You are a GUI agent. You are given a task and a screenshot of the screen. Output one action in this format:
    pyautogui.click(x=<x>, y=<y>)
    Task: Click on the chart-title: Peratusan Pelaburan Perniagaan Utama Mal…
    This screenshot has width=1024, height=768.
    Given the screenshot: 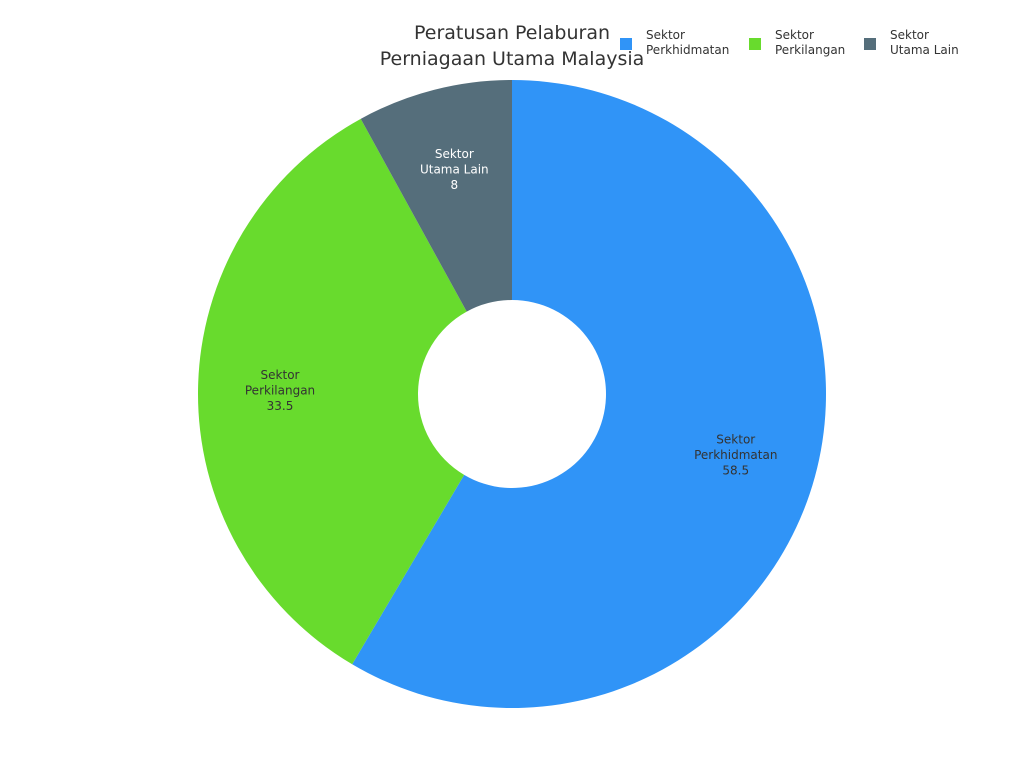 What is the action you would take?
    pyautogui.click(x=512, y=46)
    